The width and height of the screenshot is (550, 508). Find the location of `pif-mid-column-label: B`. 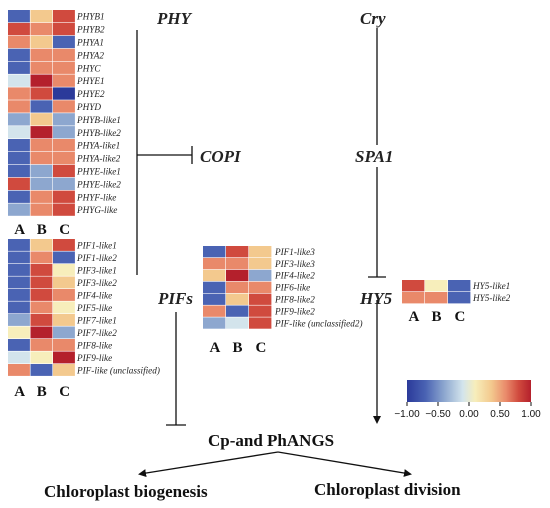

pif-mid-column-label: B is located at coordinates (238, 348).